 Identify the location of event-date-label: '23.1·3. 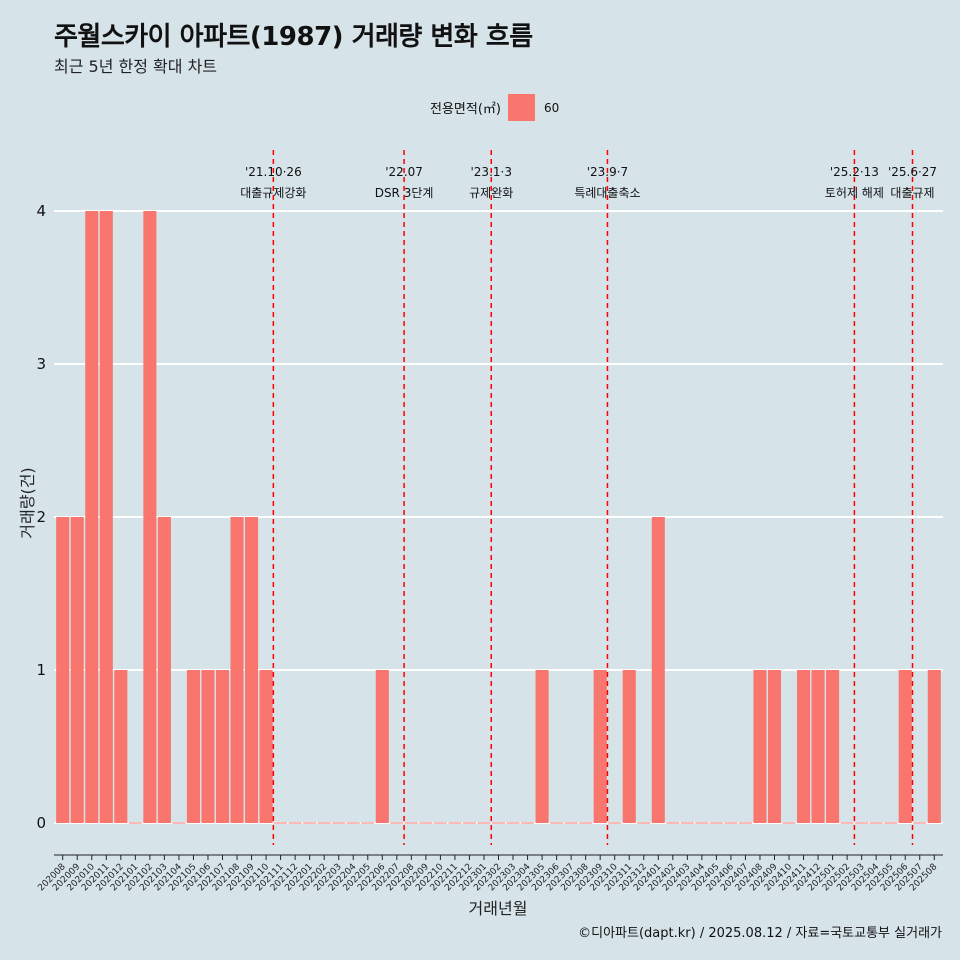
(491, 172).